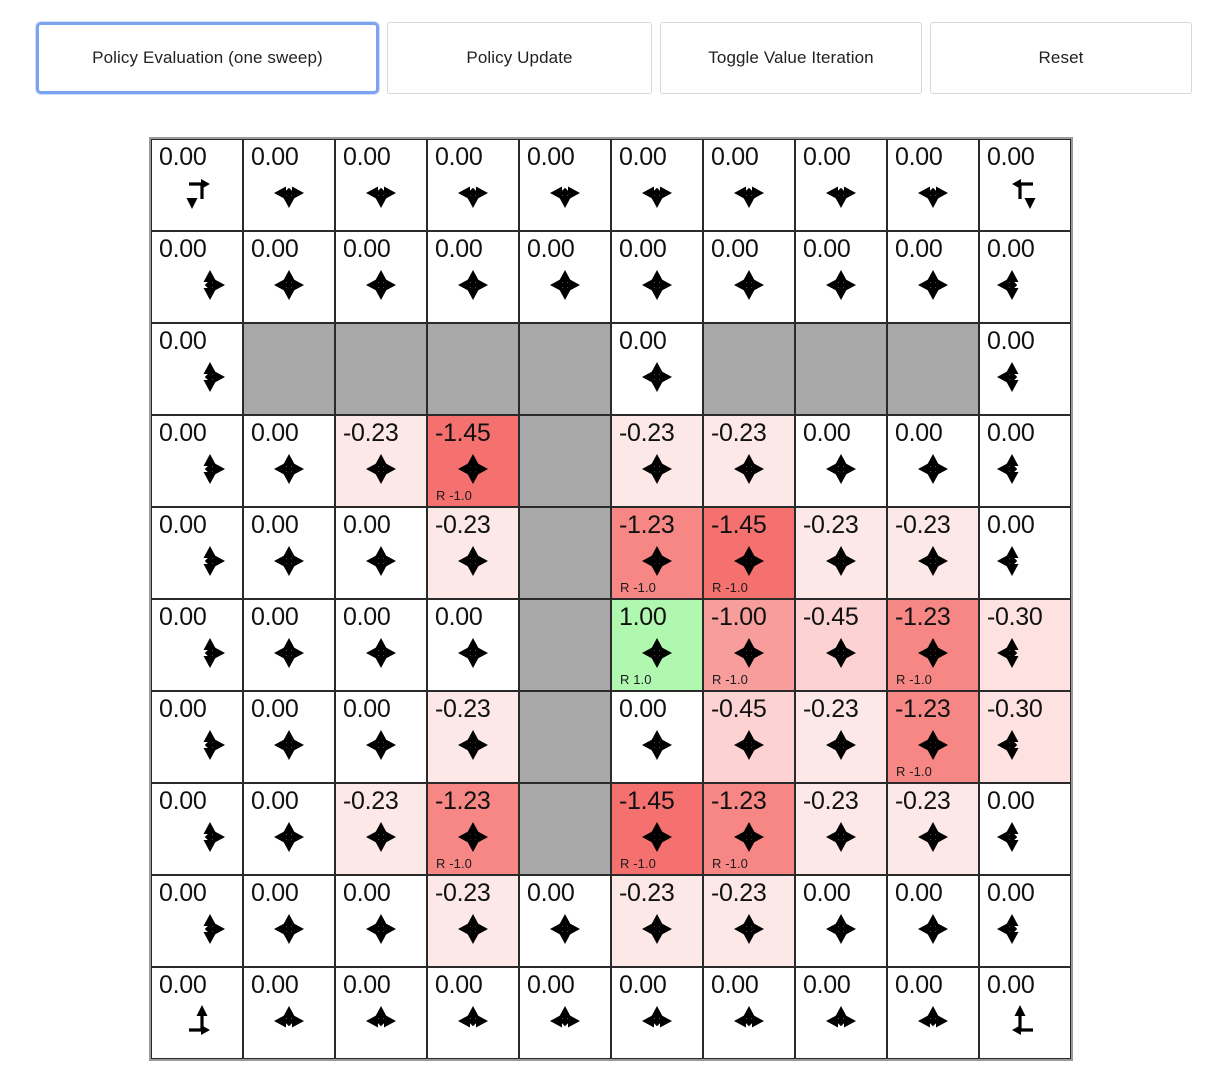 Image resolution: width=1220 pixels, height=1080 pixels. Describe the element at coordinates (1061, 58) in the screenshot. I see `toolbar-button-3: Reset` at that location.